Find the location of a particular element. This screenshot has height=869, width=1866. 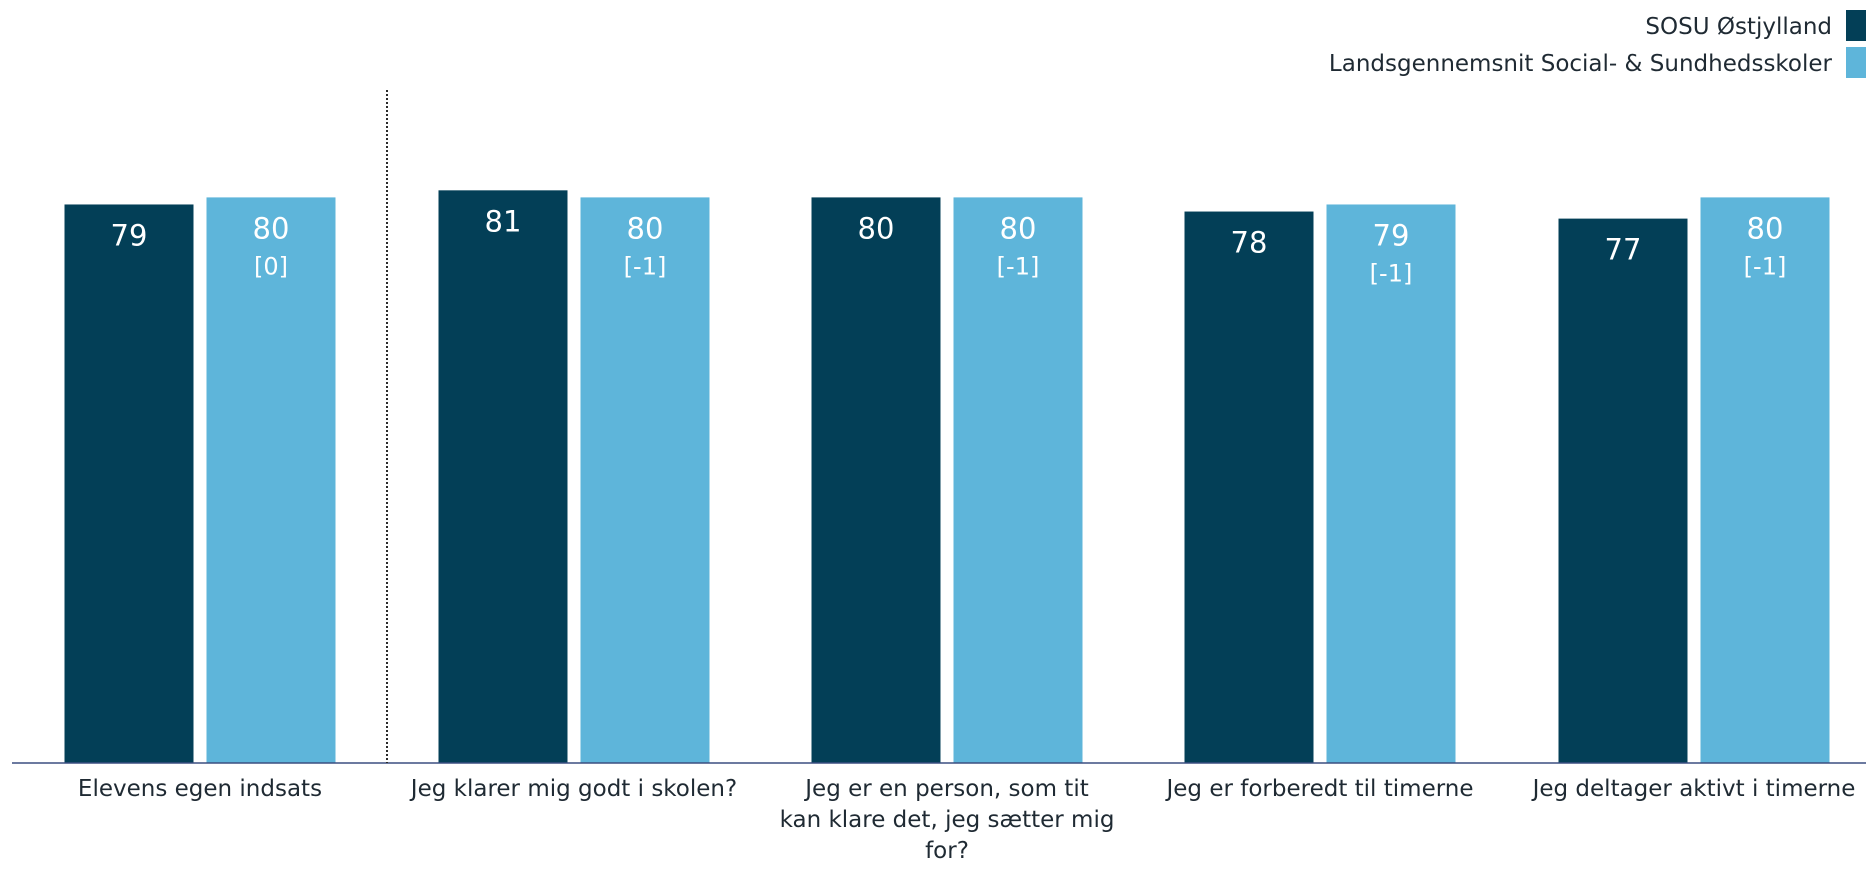

category-label-0: Elevens egen indsats is located at coordinates (200, 789).